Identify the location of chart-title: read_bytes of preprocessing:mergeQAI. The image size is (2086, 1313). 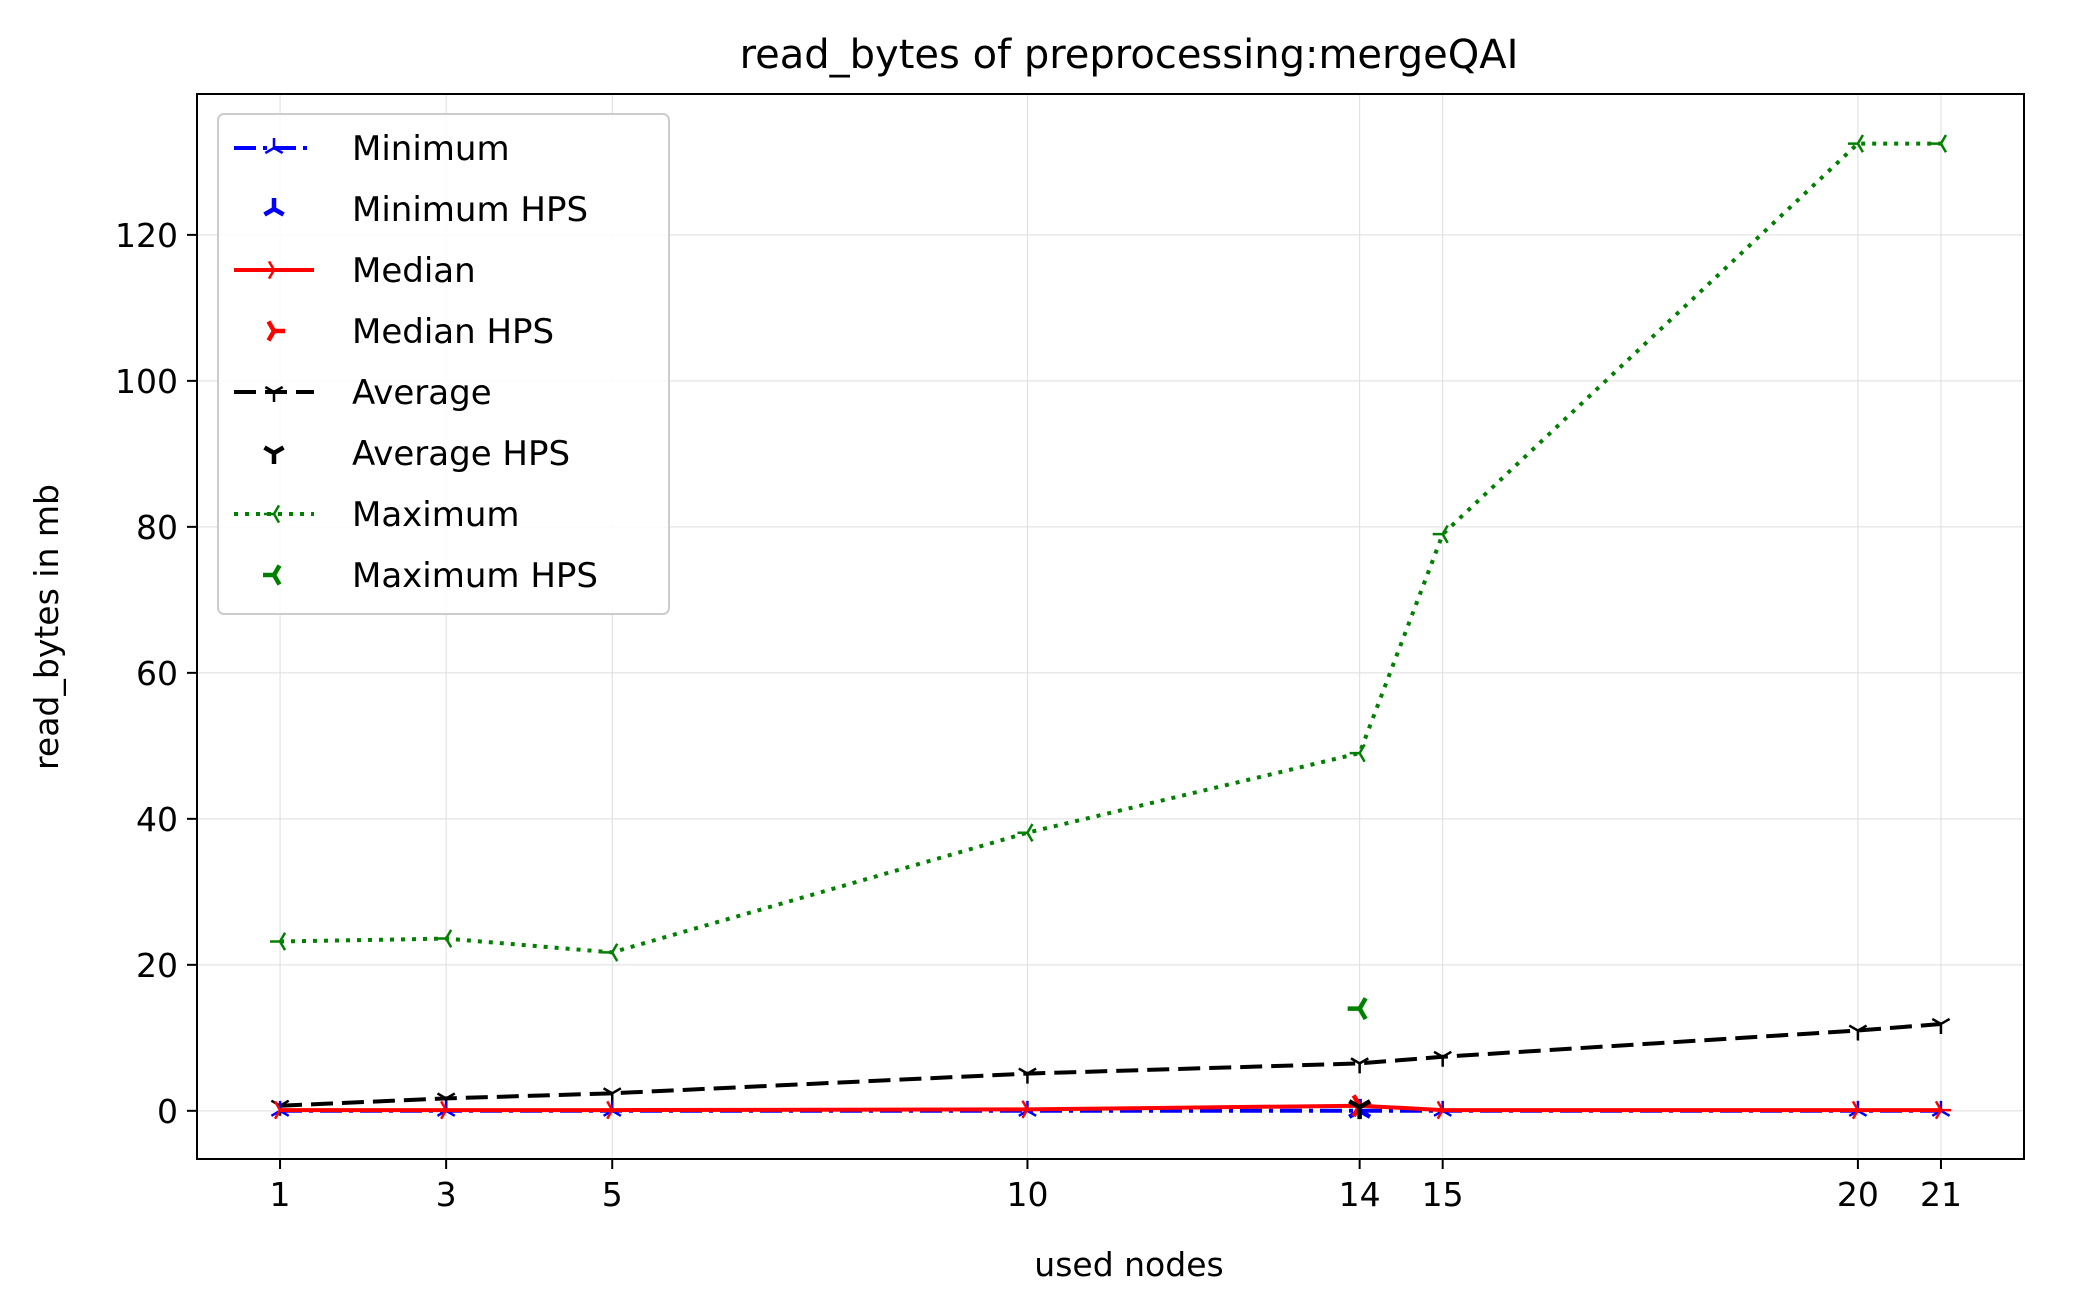
(1129, 55).